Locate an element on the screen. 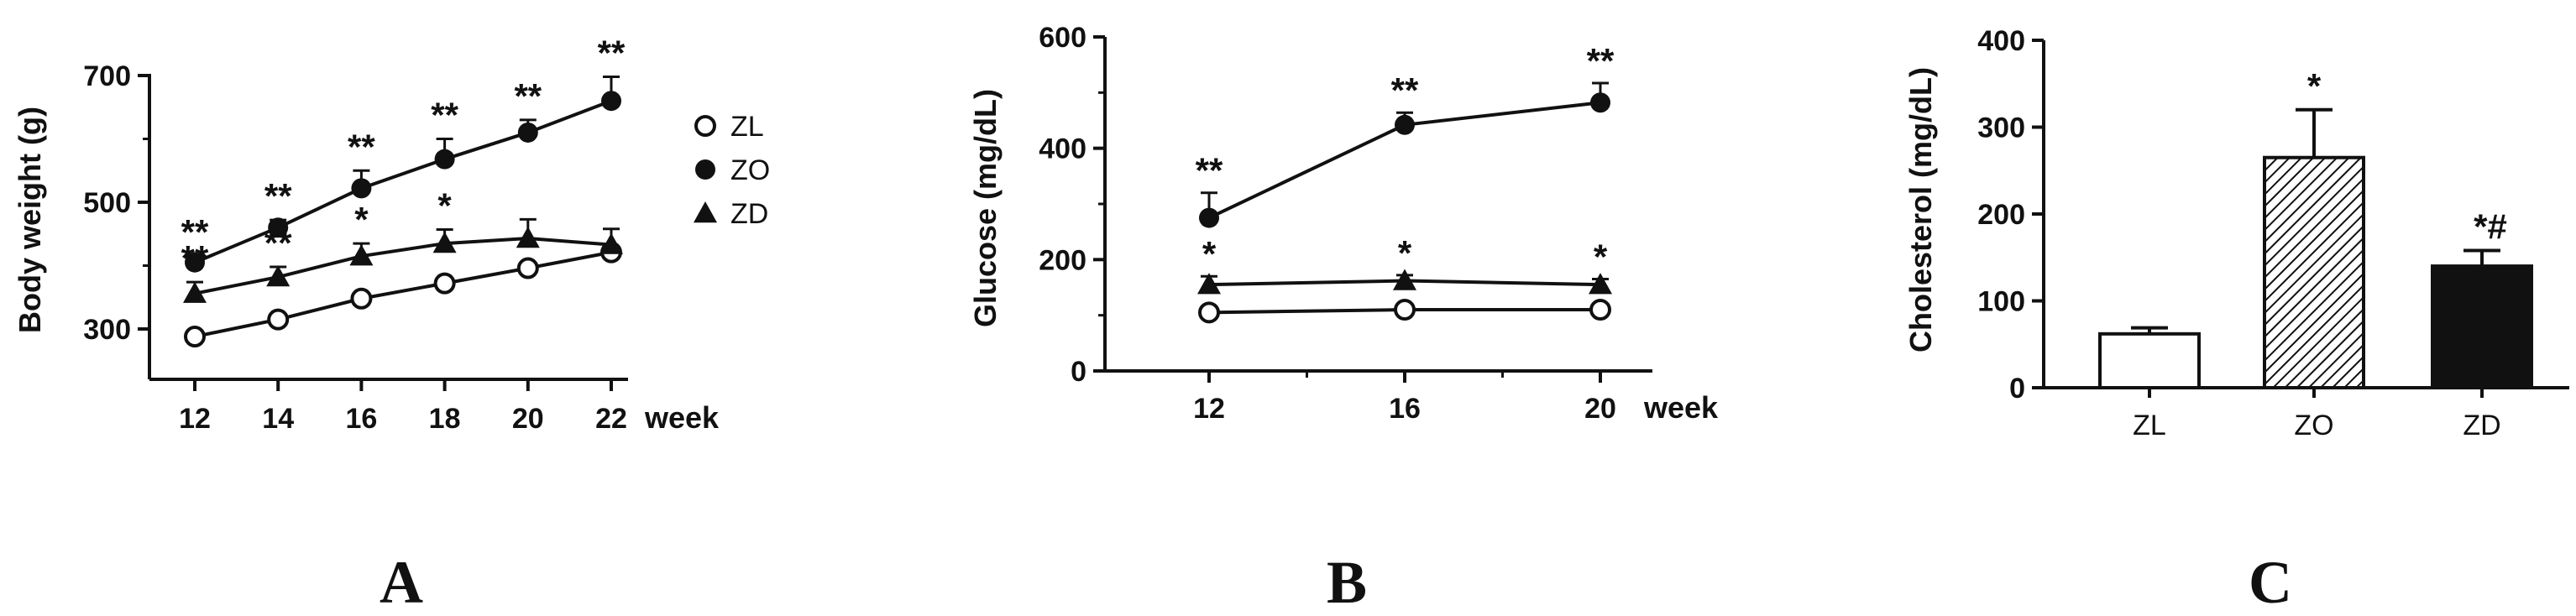  a-y-axis-label: Body weight (g) is located at coordinates (30, 220).